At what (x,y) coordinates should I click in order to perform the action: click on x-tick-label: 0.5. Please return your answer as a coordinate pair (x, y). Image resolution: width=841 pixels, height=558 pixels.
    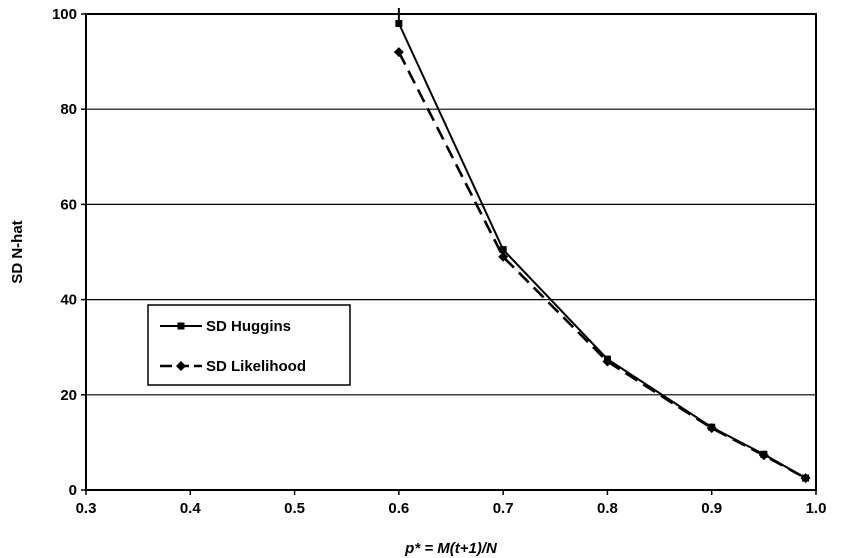
    Looking at the image, I should click on (294, 508).